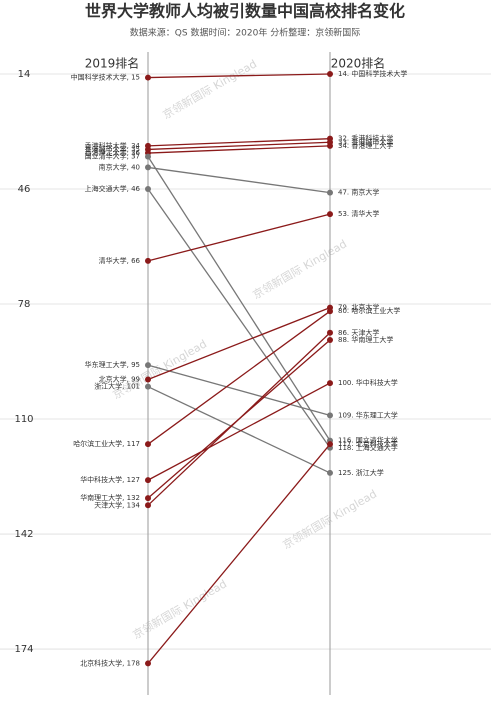 The width and height of the screenshot is (491, 701). What do you see at coordinates (24, 189) in the screenshot?
I see `y-tick-label: 46` at bounding box center [24, 189].